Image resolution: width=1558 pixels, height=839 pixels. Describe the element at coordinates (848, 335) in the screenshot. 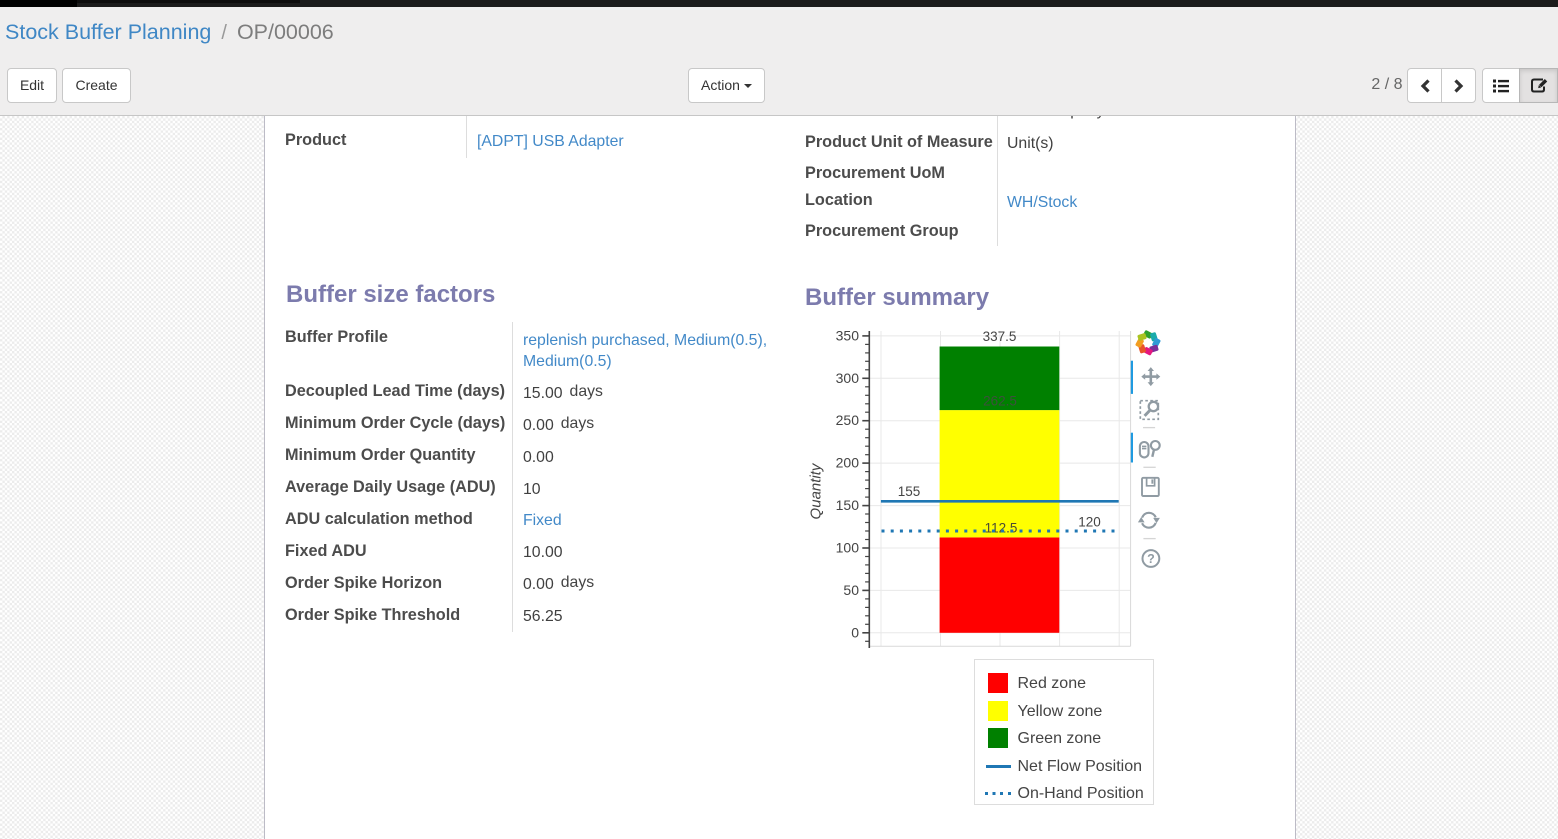

I see `svg-text: 350` at that location.